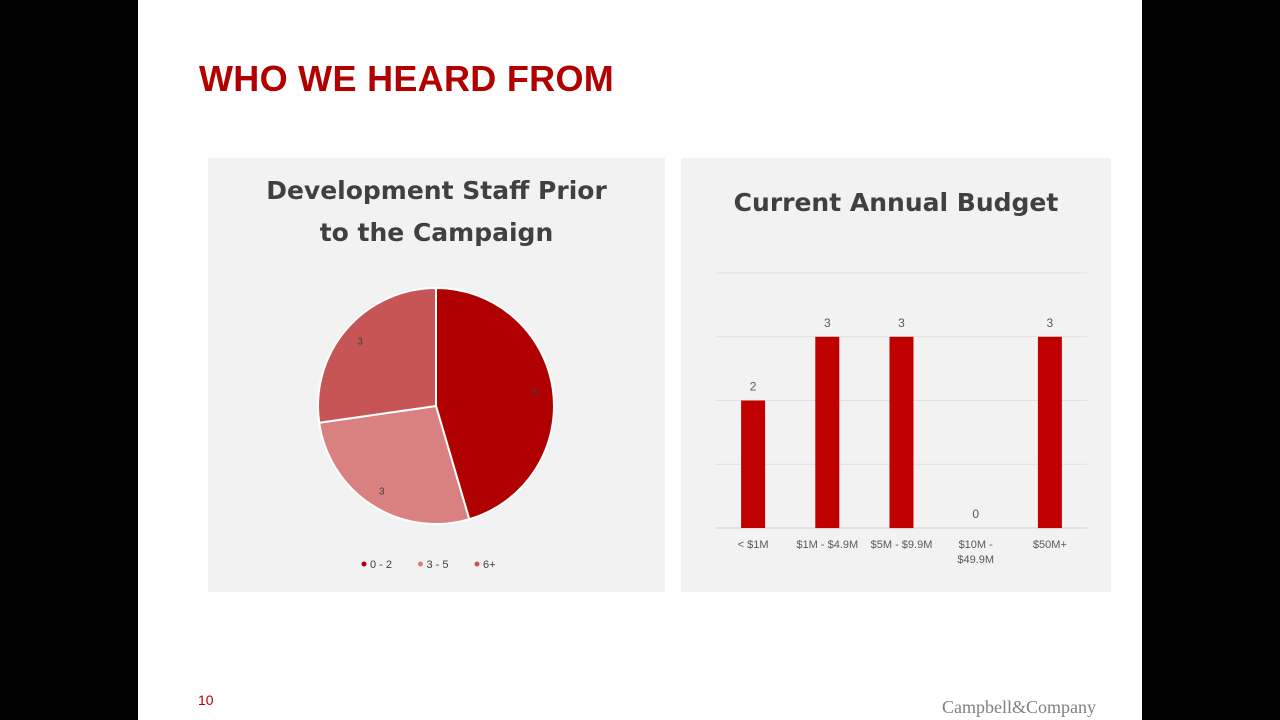 This screenshot has height=720, width=1280. Describe the element at coordinates (489, 565) in the screenshot. I see `legend-label: 6+` at that location.